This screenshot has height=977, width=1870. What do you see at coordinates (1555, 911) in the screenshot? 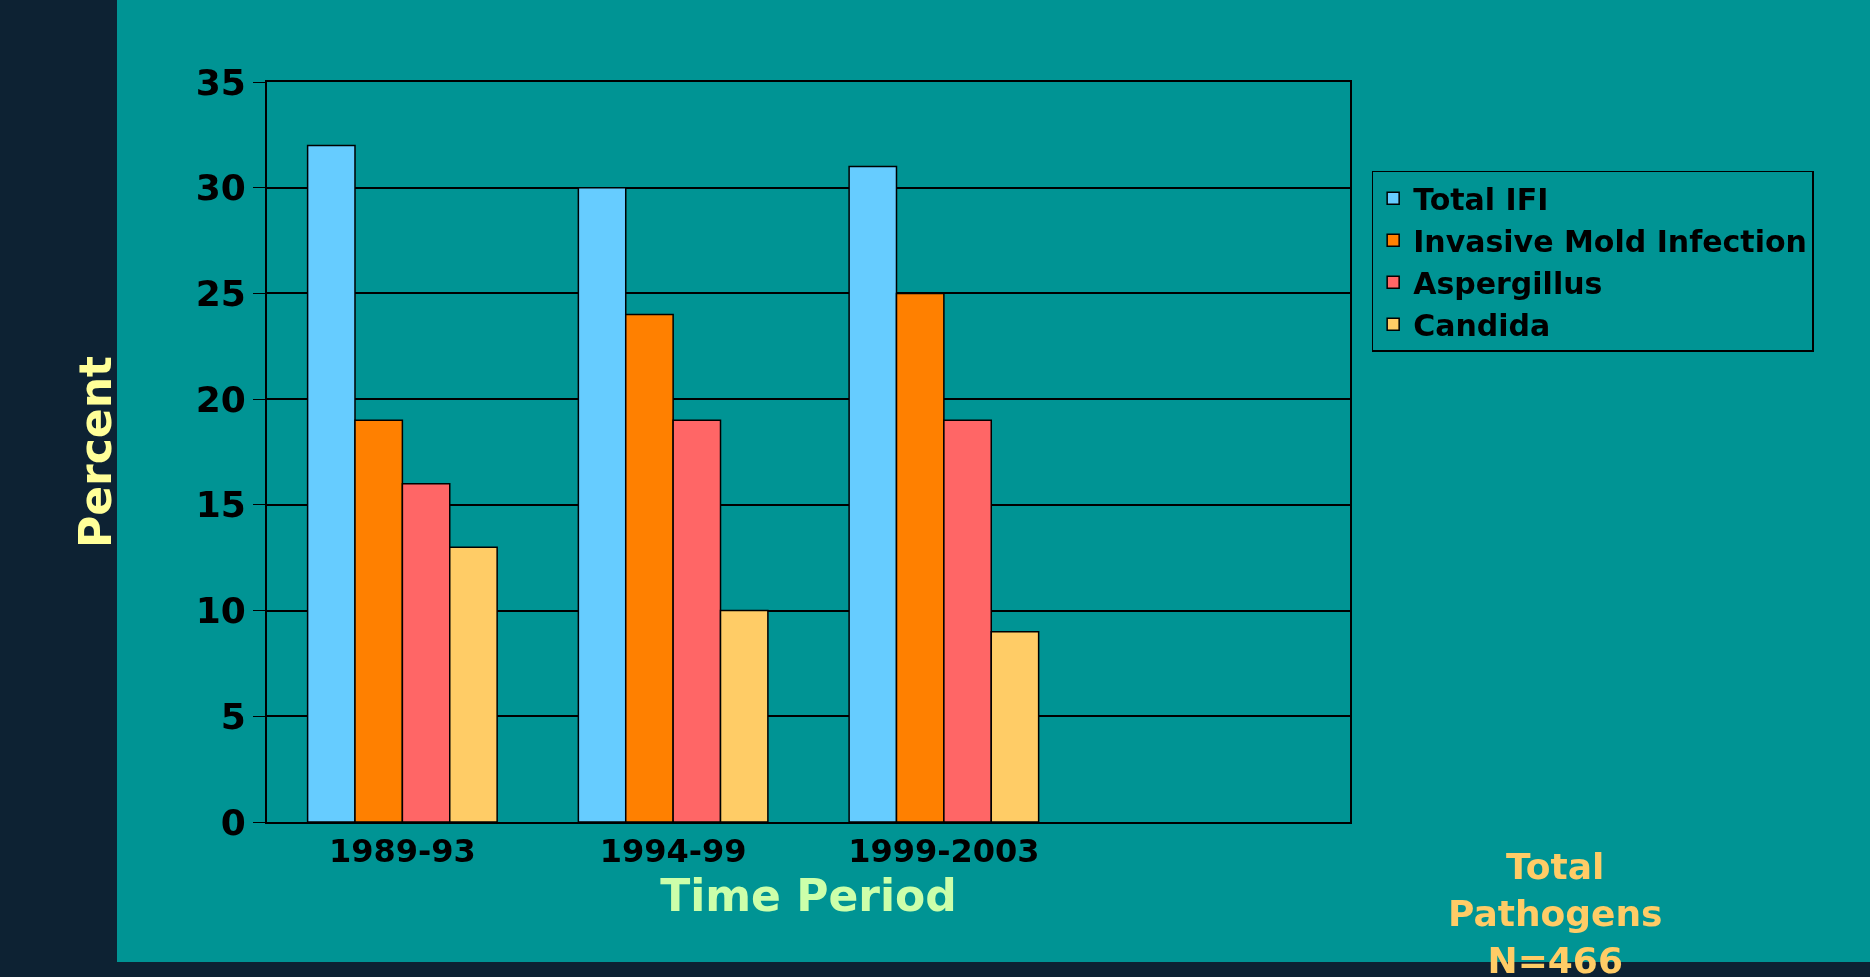
I see `text: Total Pathogens N=466` at bounding box center [1555, 911].